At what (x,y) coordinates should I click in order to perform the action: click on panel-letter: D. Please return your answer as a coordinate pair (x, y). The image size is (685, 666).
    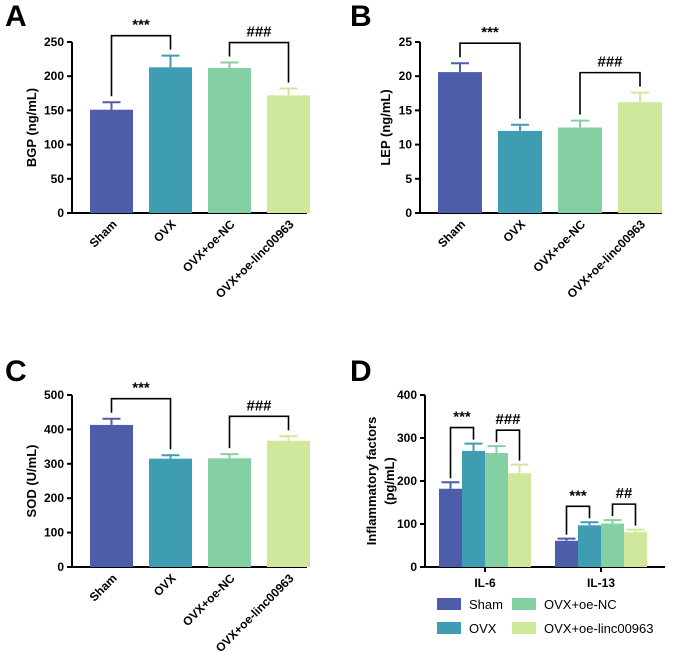
    Looking at the image, I should click on (361, 371).